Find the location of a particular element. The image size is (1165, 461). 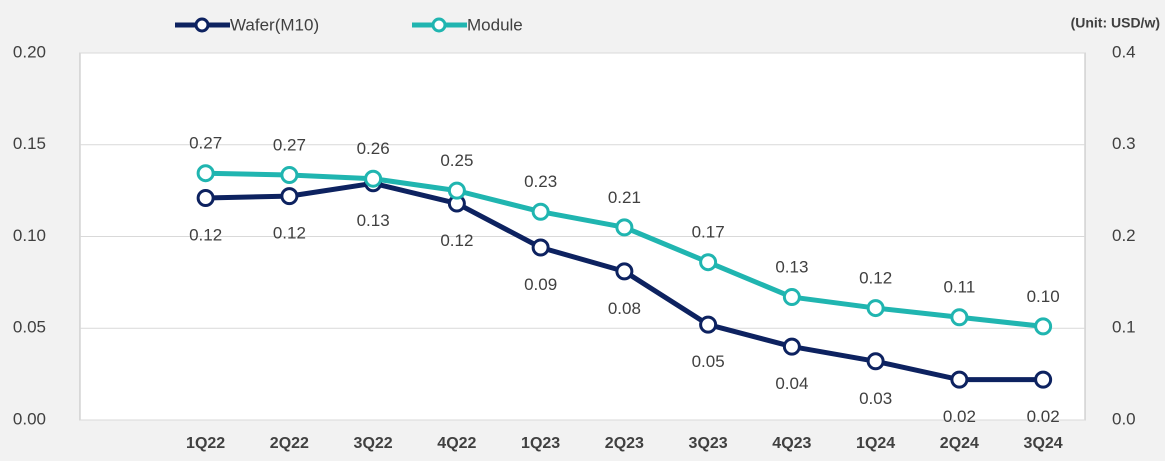

data-label: 0.05 is located at coordinates (708, 361).